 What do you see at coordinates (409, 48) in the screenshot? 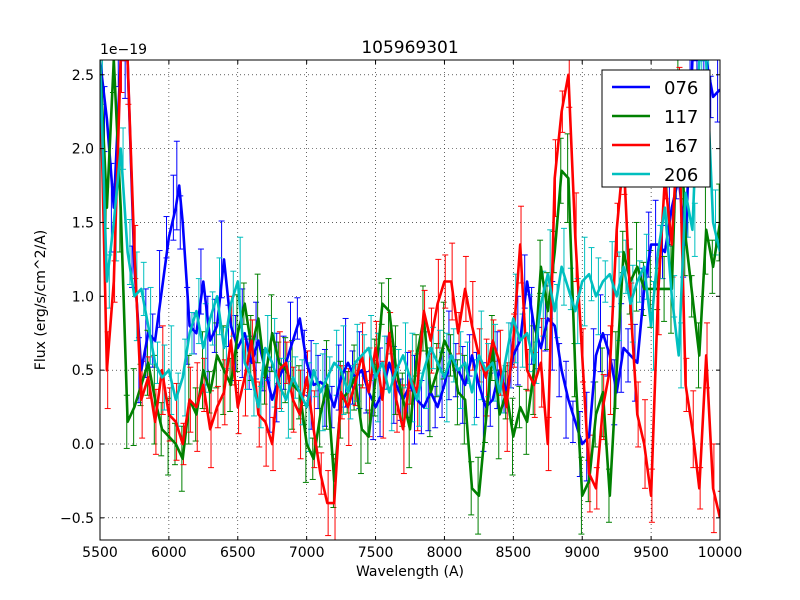
I see `chart-title: 105969301` at bounding box center [409, 48].